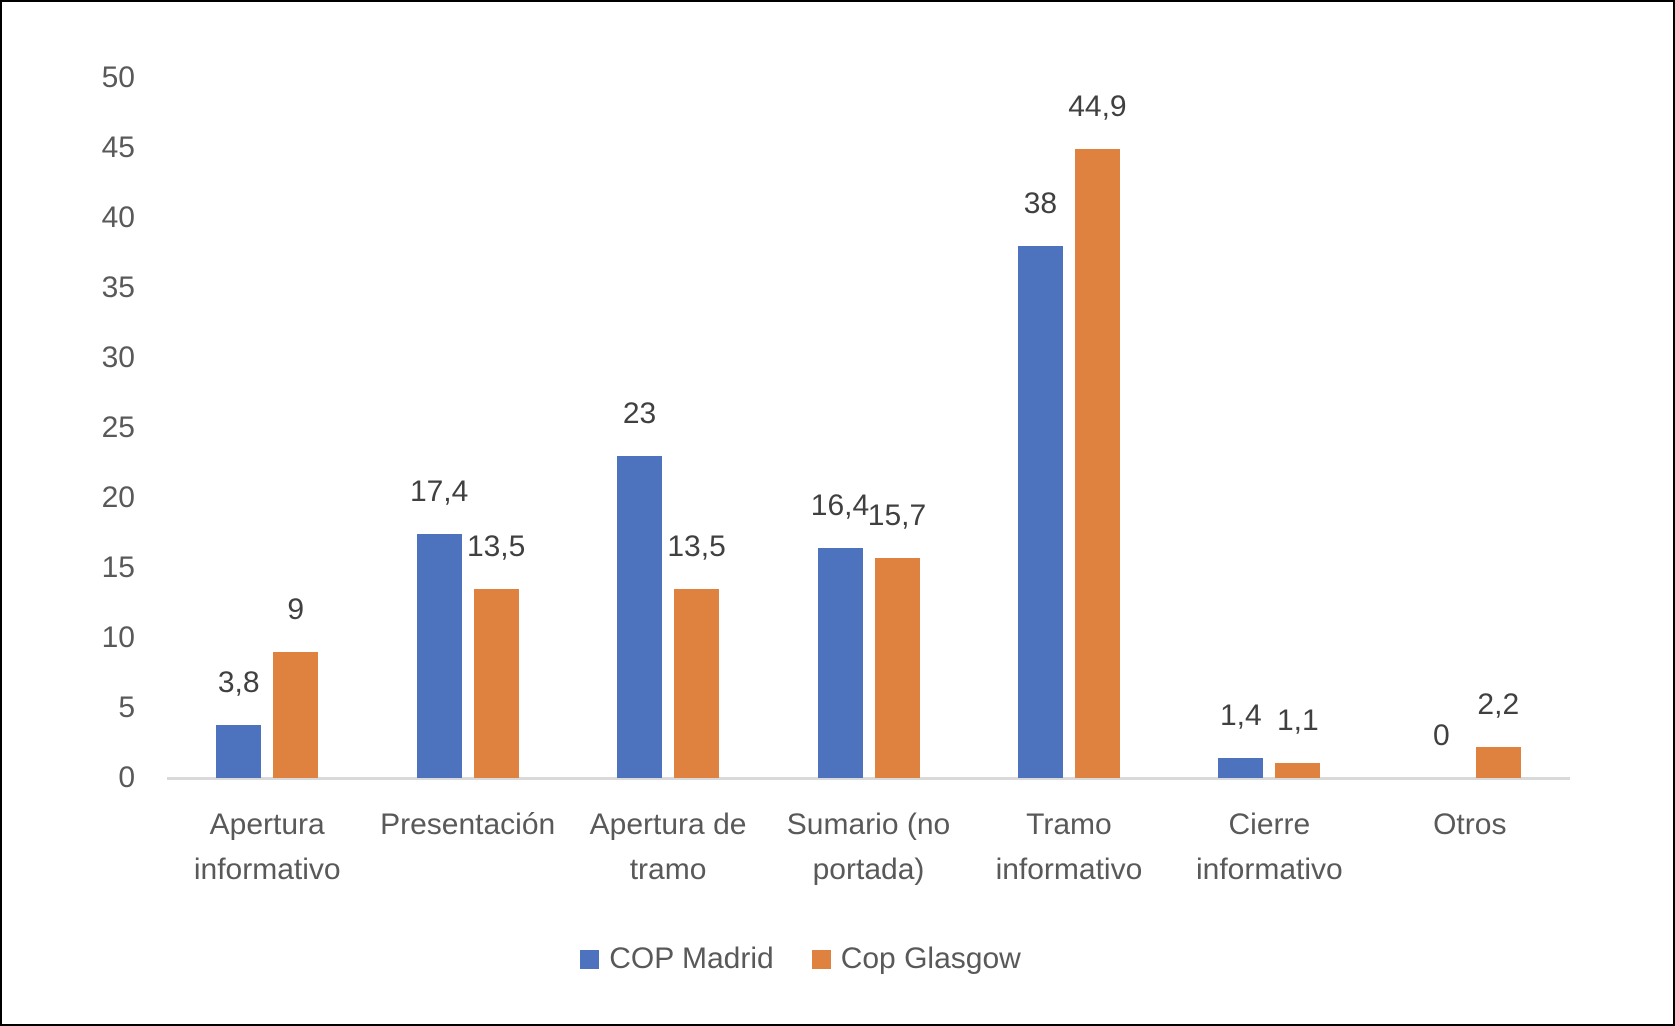 Image resolution: width=1675 pixels, height=1026 pixels. I want to click on x-axis-line, so click(868, 778).